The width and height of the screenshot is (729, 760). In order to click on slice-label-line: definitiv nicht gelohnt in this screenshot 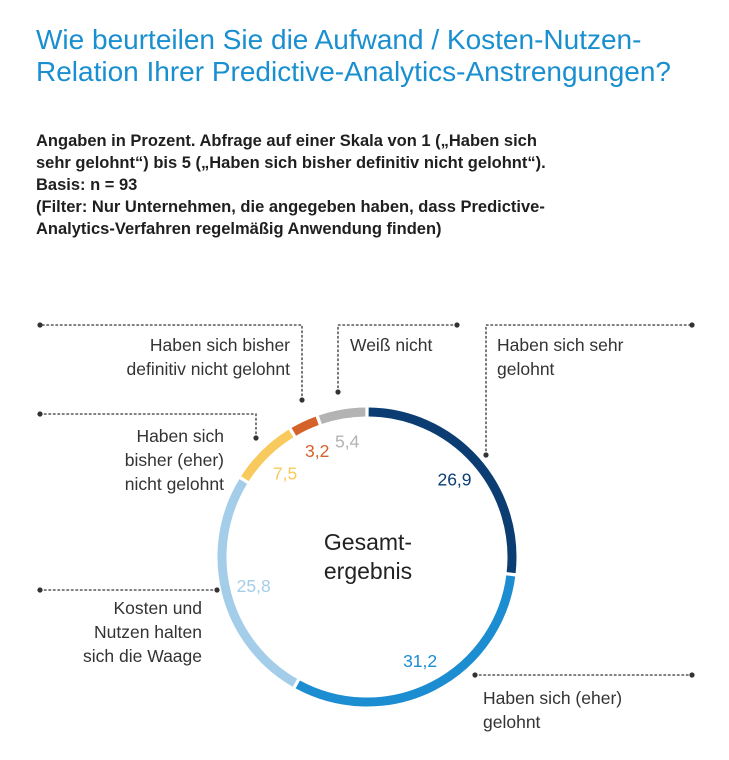, I will do `click(208, 369)`.